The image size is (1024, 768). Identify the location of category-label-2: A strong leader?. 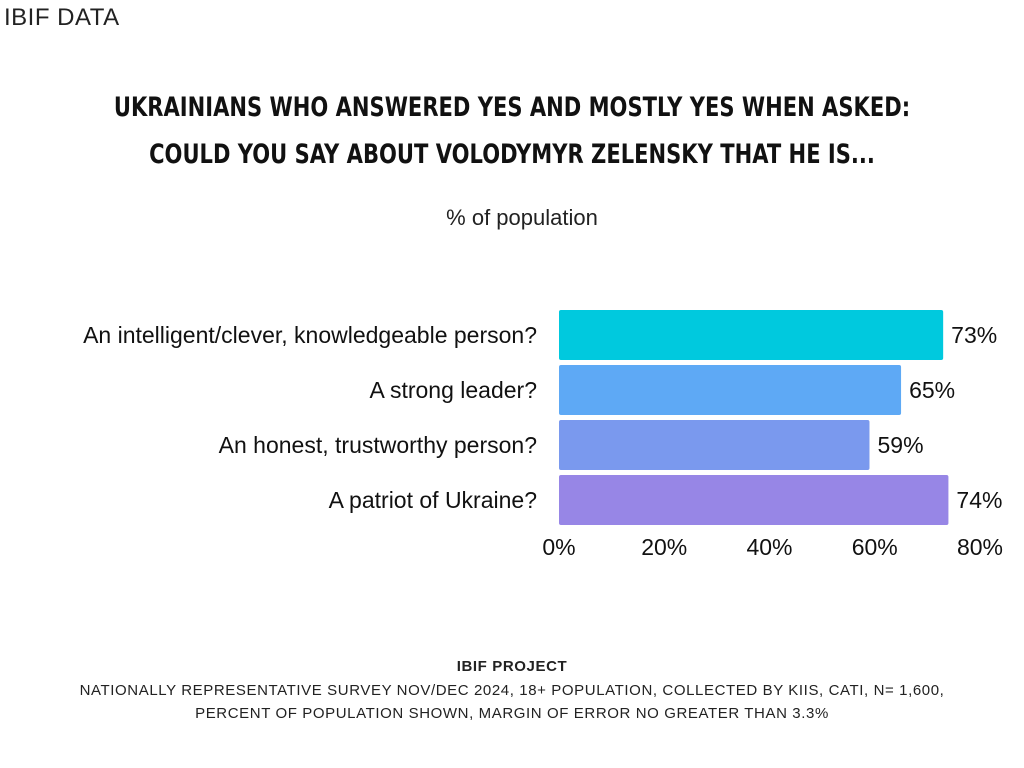
(453, 390).